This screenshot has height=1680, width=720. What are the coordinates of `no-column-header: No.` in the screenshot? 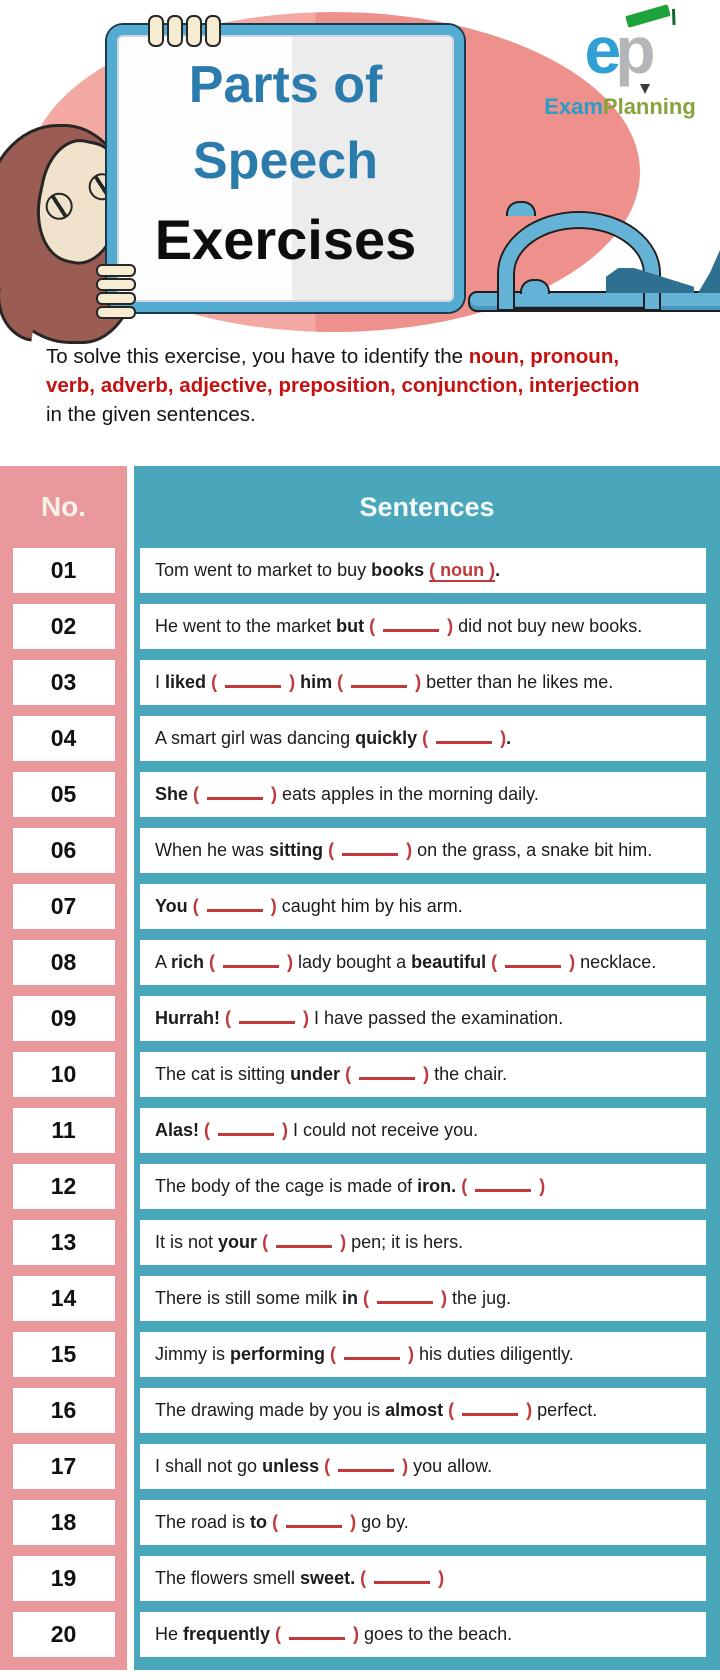 It's located at (63, 506).